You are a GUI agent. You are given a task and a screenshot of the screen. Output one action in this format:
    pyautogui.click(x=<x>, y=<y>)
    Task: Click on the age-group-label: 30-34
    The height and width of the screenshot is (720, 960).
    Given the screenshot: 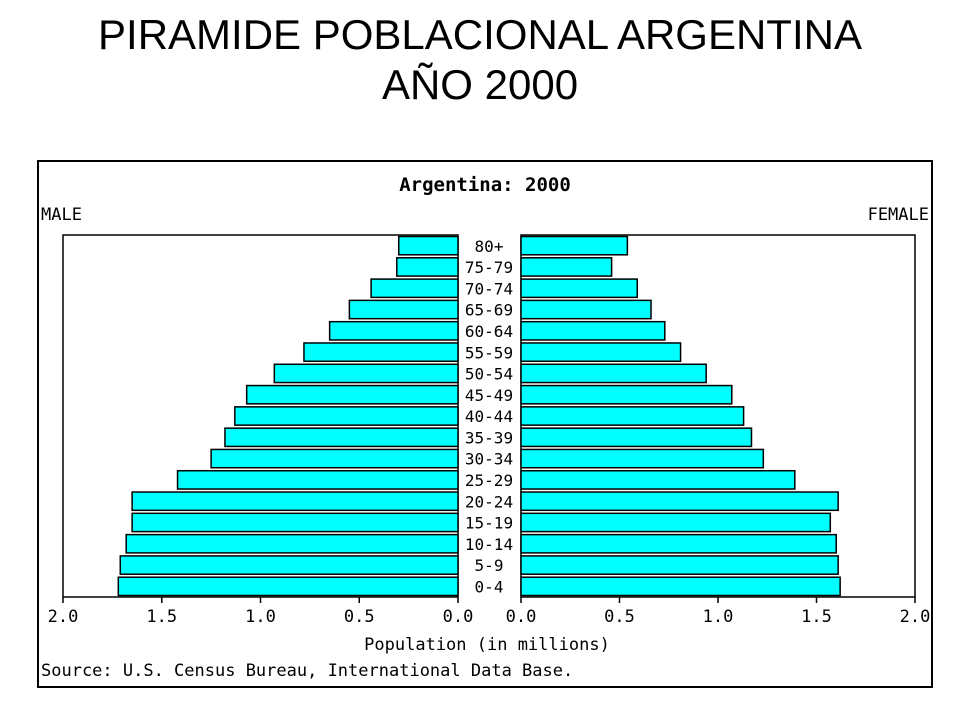 What is the action you would take?
    pyautogui.click(x=489, y=459)
    